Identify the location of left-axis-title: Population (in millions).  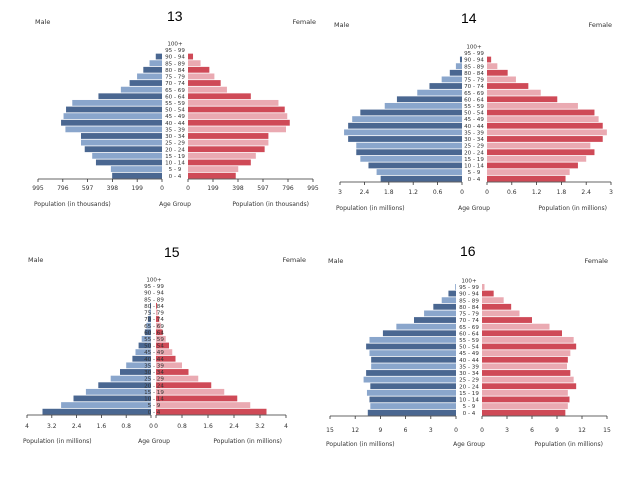
(57, 441).